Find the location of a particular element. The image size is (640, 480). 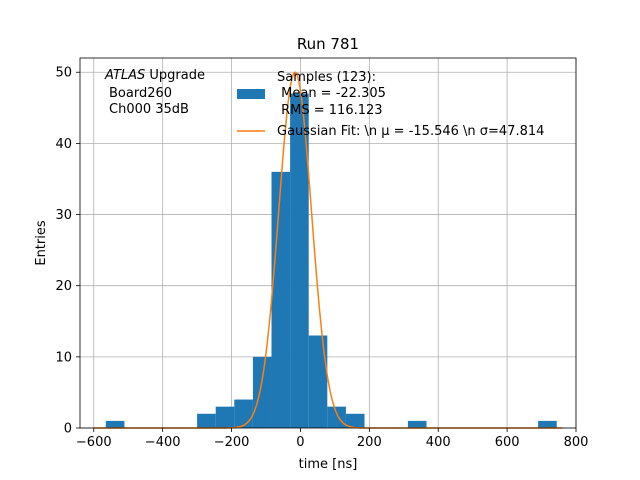

x-tick-label: −200 is located at coordinates (232, 442).